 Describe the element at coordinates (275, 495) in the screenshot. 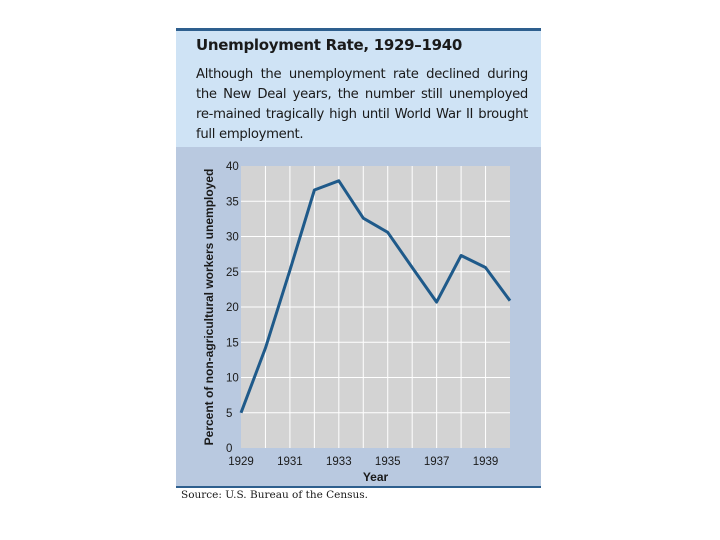

I see `source-note: Source: U.S. Bureau of the Census.` at that location.